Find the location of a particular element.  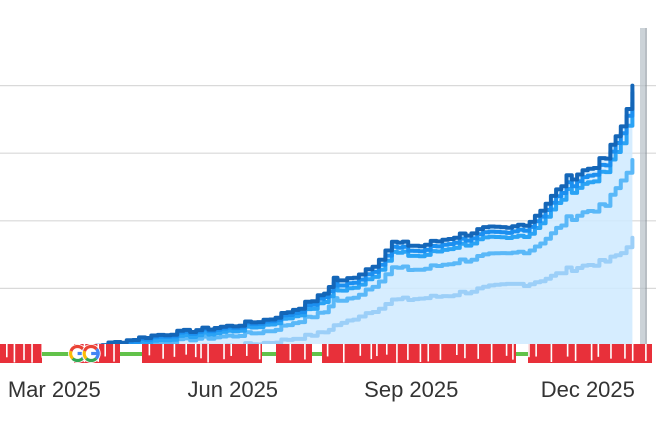

x-tick-label: Dec 2025 is located at coordinates (588, 389).